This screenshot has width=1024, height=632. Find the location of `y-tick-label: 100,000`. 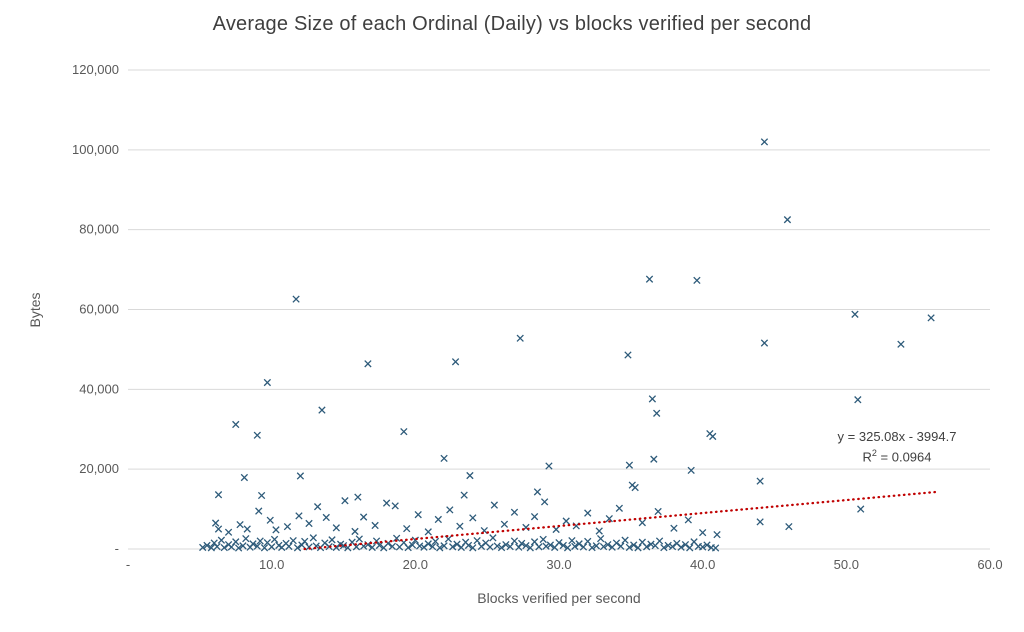

y-tick-label: 100,000 is located at coordinates (95, 149).